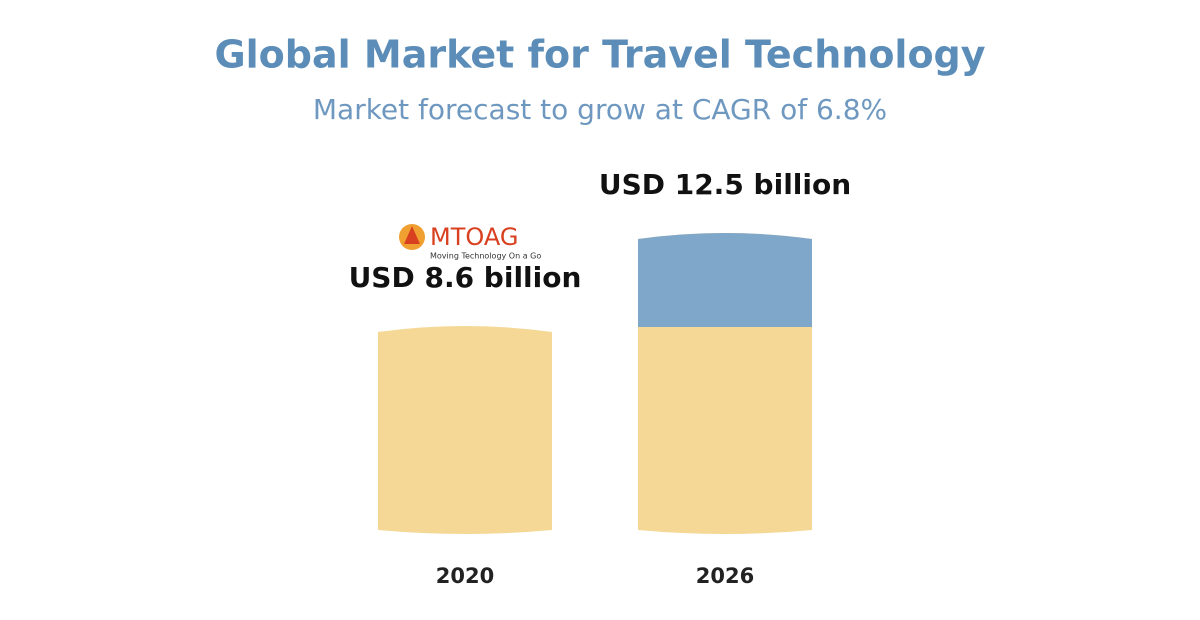 This screenshot has height=620, width=1200. Describe the element at coordinates (474, 237) in the screenshot. I see `logo-name: MTOAG` at that location.